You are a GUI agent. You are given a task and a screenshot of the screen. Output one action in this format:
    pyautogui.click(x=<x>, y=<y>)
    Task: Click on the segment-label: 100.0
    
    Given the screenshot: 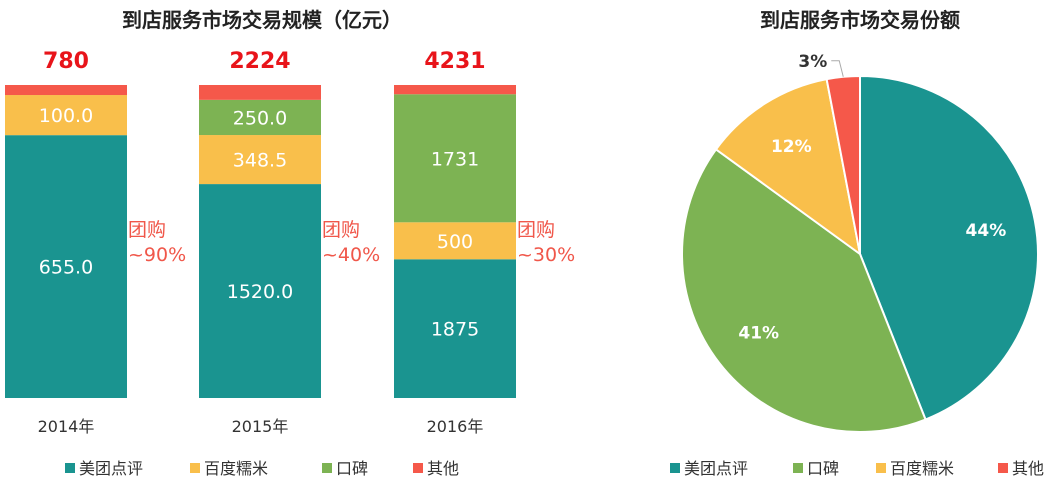 What is the action you would take?
    pyautogui.click(x=66, y=116)
    